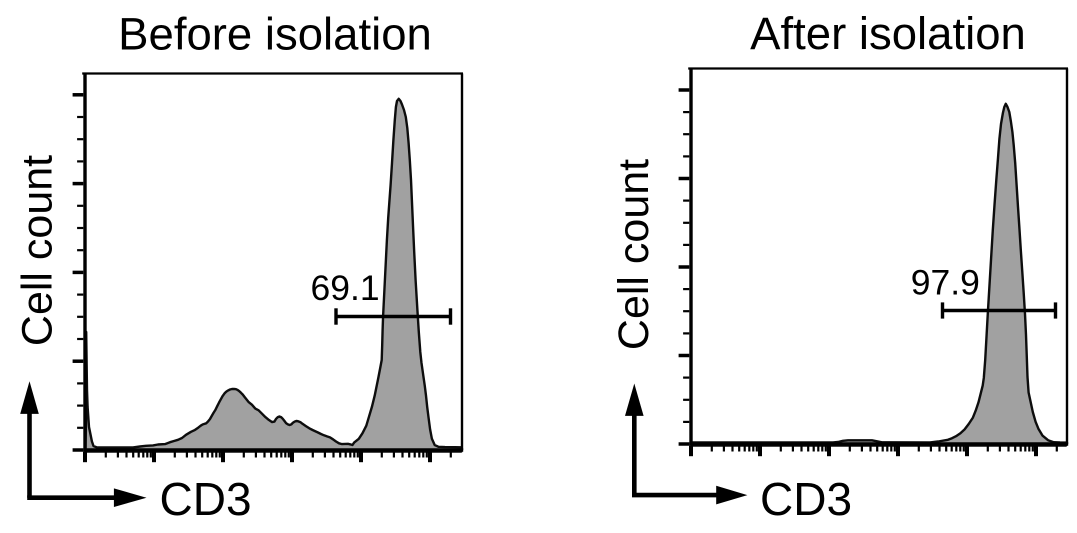 The image size is (1077, 533). What do you see at coordinates (345, 288) in the screenshot?
I see `svg-text: 69.1` at bounding box center [345, 288].